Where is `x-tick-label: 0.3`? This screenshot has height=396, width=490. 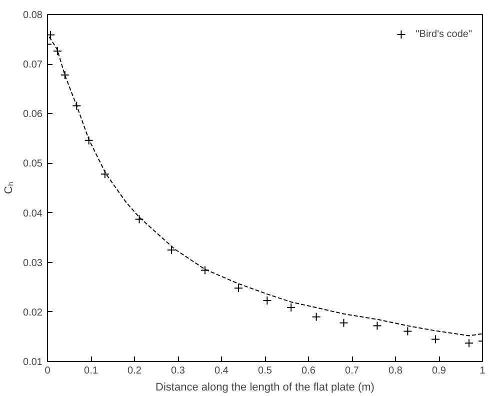
x-tick-label: 0.3 is located at coordinates (178, 371).